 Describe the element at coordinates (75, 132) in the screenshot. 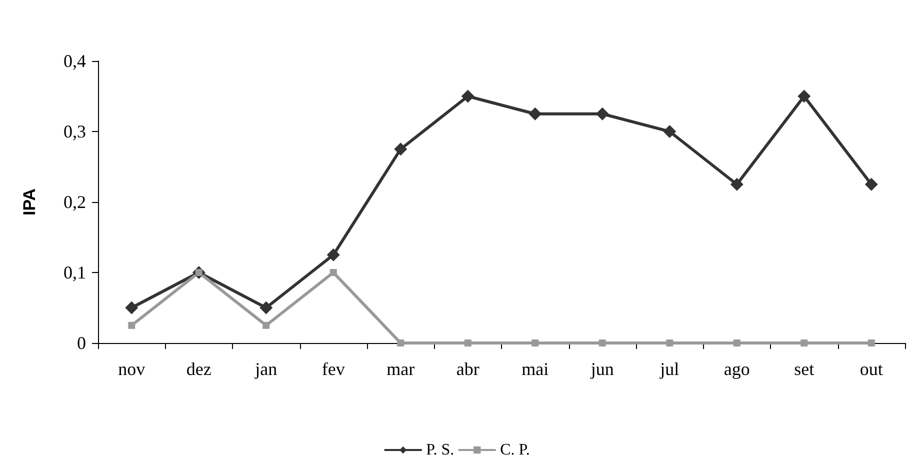

I see `y-tick-label: 0,3` at that location.